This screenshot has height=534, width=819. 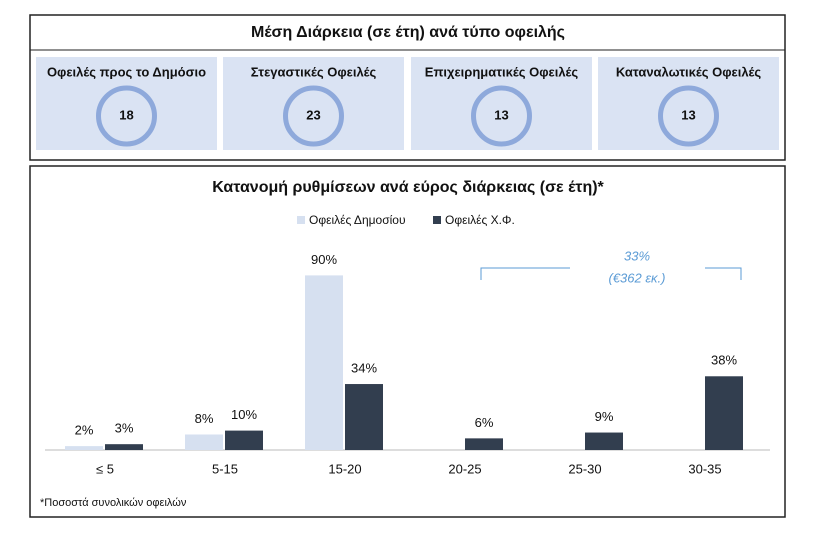 I want to click on card-label: Στεγαστικές Οφειλές, so click(x=314, y=71).